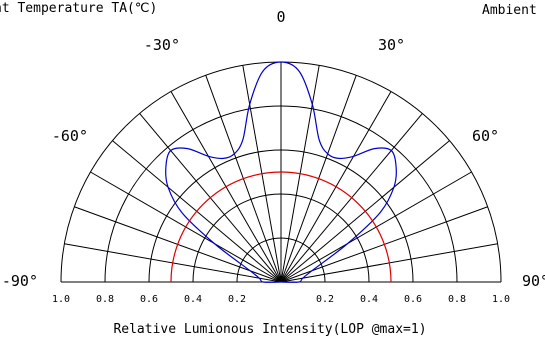 The image size is (545, 347). Describe the element at coordinates (20, 281) in the screenshot. I see `angle-label: -90°` at that location.